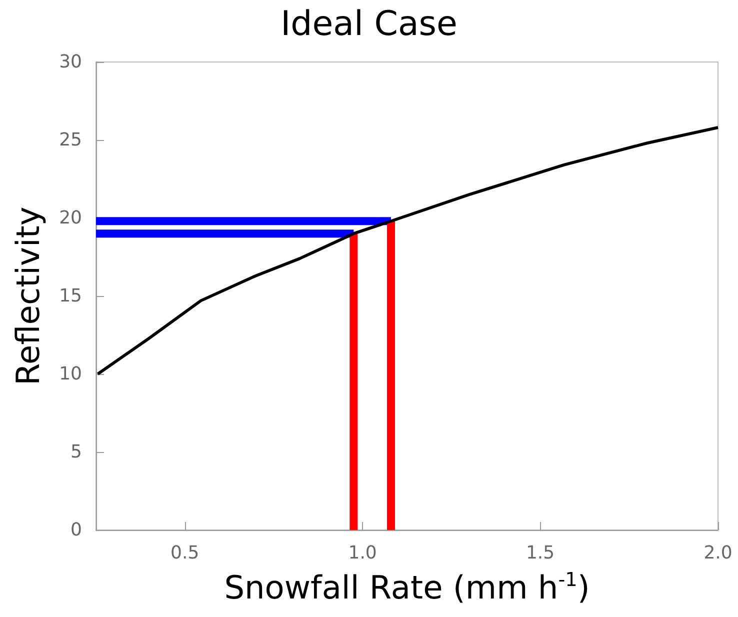  What do you see at coordinates (76, 452) in the screenshot?
I see `y-tick-label: 5` at bounding box center [76, 452].